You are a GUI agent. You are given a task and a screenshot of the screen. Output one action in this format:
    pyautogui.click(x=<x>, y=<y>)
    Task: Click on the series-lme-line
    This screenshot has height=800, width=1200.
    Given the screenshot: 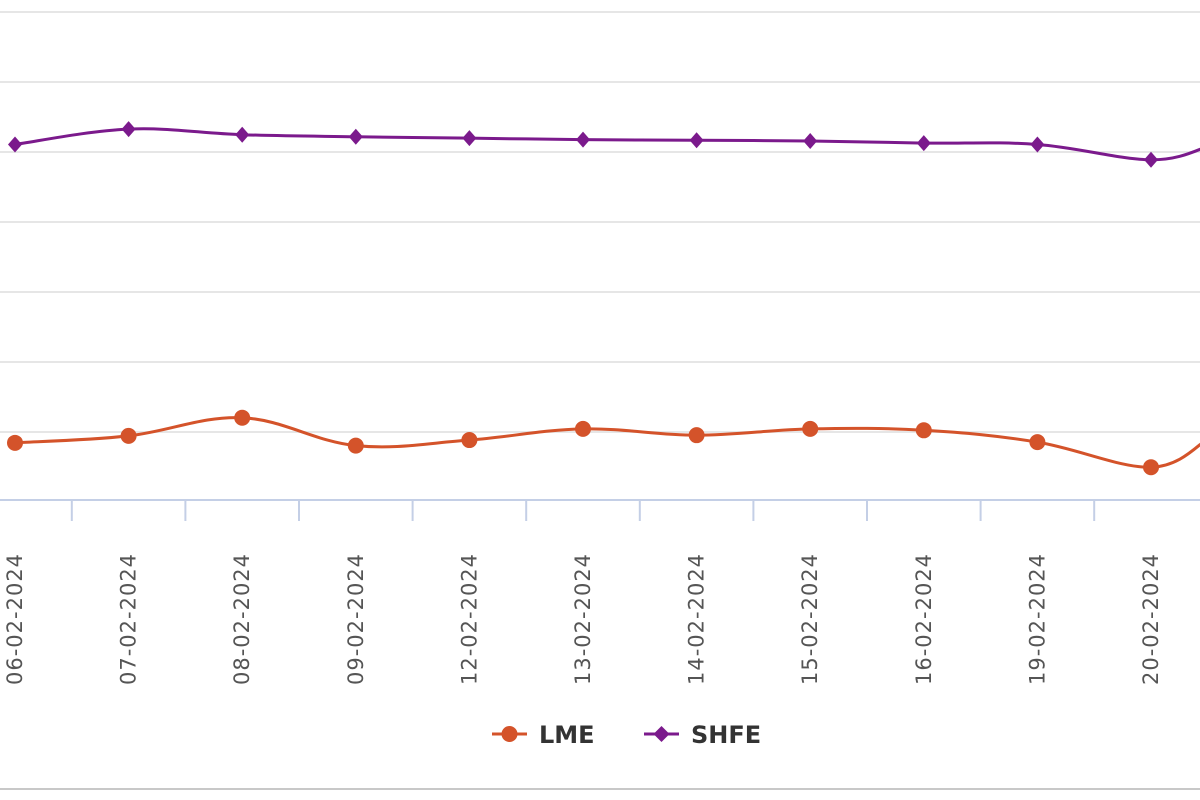 What is the action you would take?
    pyautogui.click(x=607, y=442)
    